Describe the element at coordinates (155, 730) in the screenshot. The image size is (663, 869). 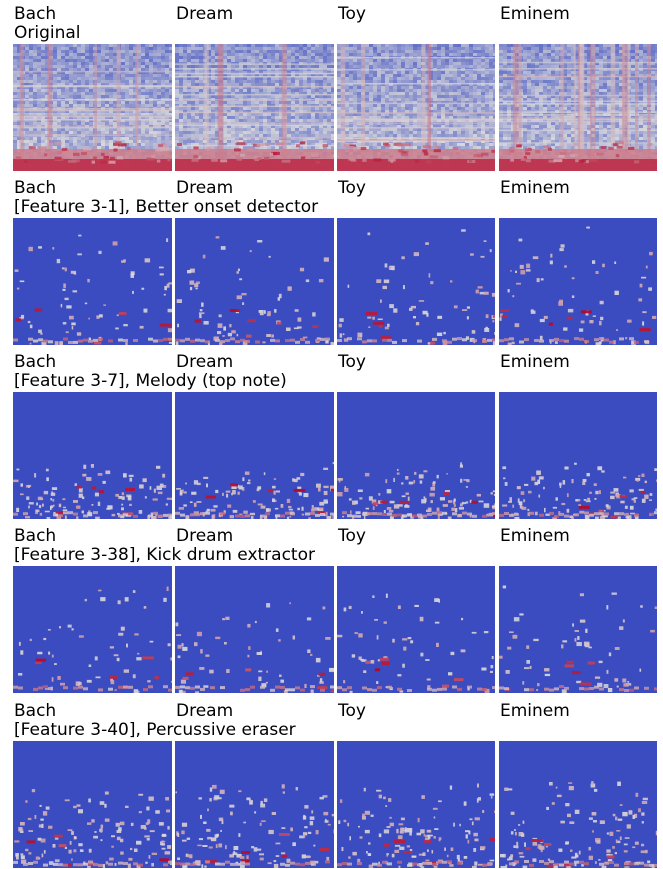
I see `row-title: [Feature 3-40], Percussive eraser` at that location.